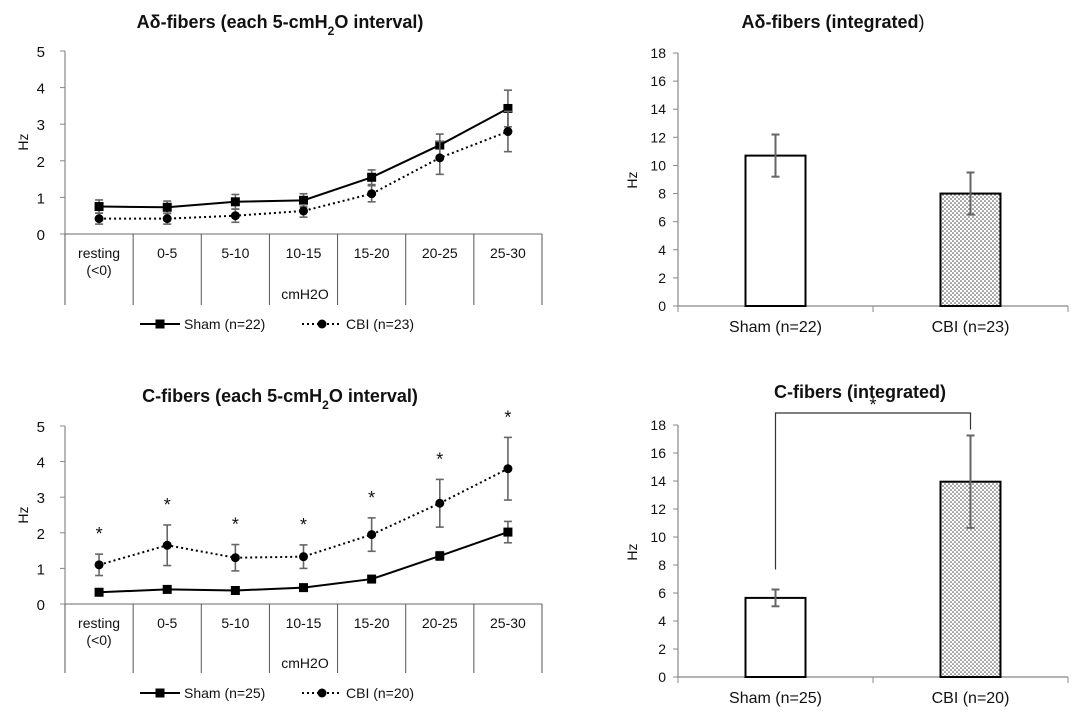 This screenshot has height=723, width=1080. What do you see at coordinates (380, 324) in the screenshot?
I see `legend-label: CBI (n=23)` at bounding box center [380, 324].